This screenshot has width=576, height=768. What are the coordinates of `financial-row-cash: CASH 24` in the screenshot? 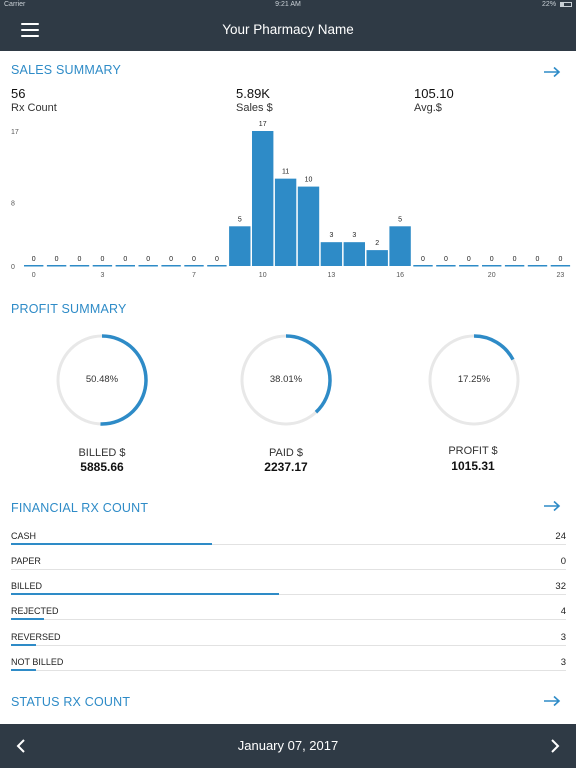 It's located at (288, 543).